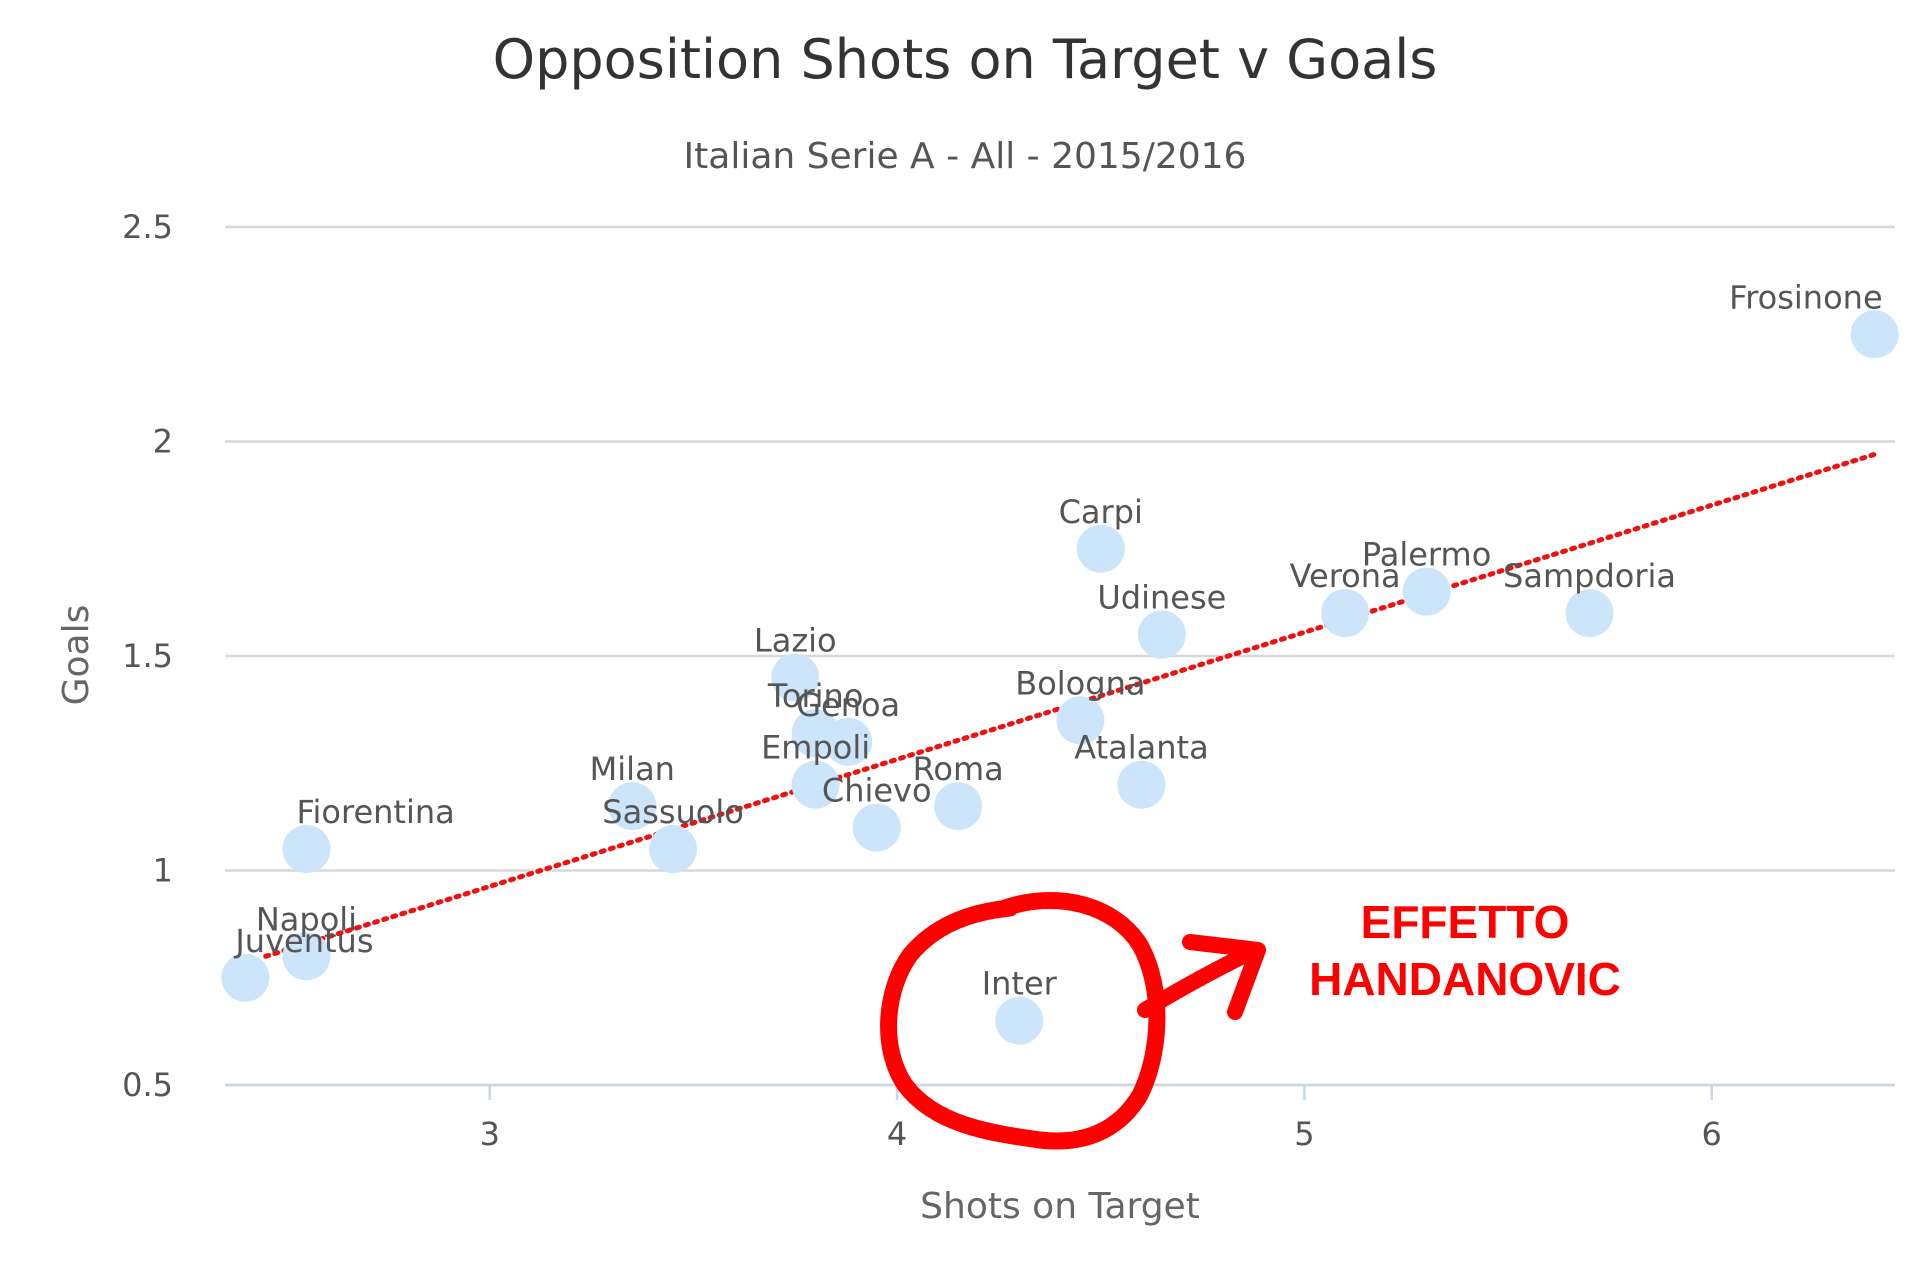 The height and width of the screenshot is (1280, 1920). Describe the element at coordinates (1426, 591) in the screenshot. I see `point-palermo` at that location.